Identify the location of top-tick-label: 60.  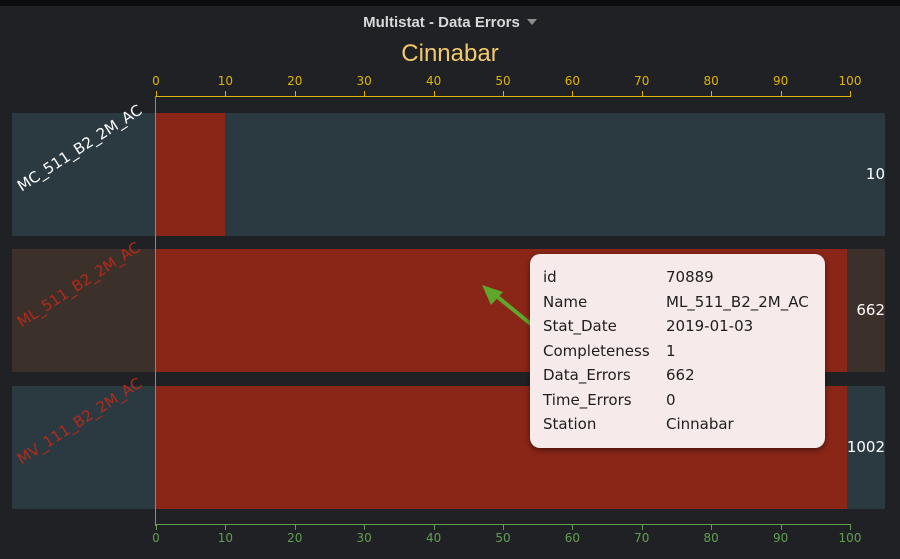
(572, 81).